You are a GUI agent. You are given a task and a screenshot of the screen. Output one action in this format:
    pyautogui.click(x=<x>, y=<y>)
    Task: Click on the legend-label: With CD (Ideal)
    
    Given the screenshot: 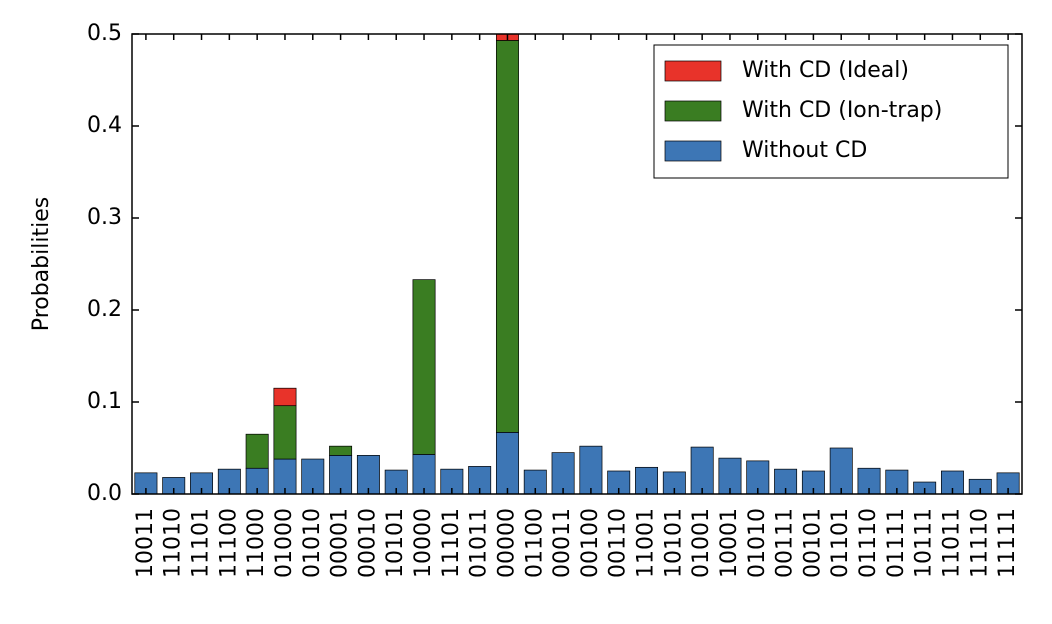 What is the action you would take?
    pyautogui.click(x=825, y=70)
    